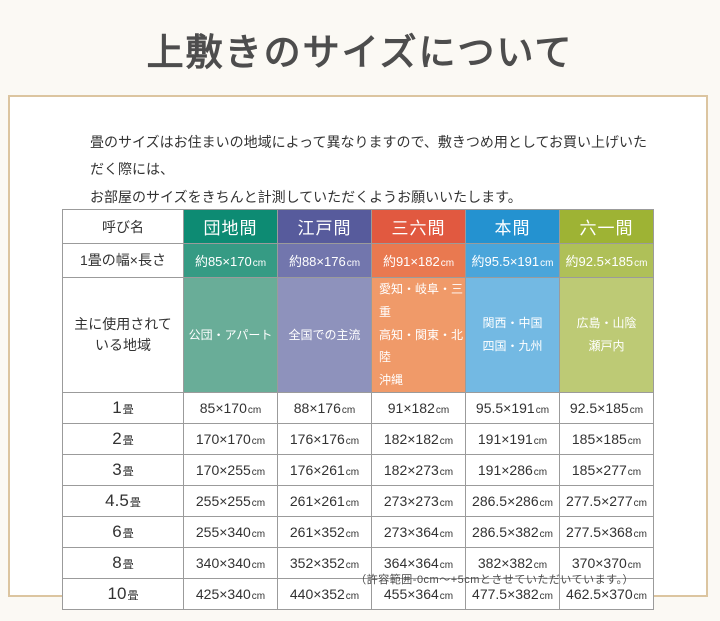 The height and width of the screenshot is (621, 720). Describe the element at coordinates (513, 470) in the screenshot. I see `size-value-cell: 191×286cm` at that location.